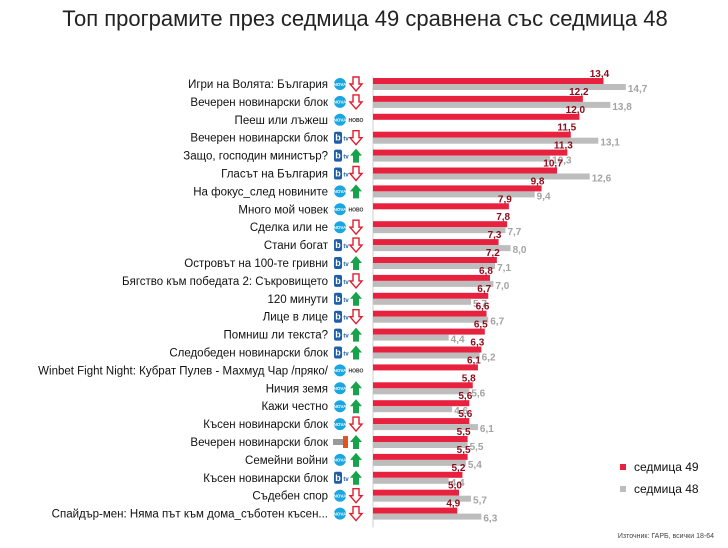 The image size is (728, 548). Describe the element at coordinates (469, 378) in the screenshot. I see `value-label-week49: 5,8` at that location.